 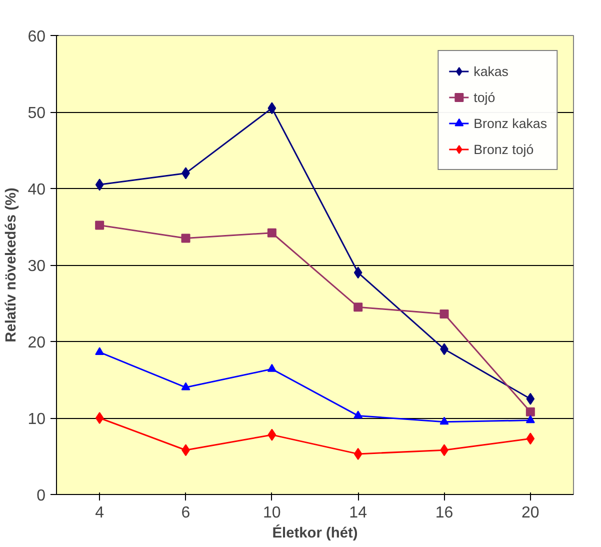 What do you see at coordinates (37, 266) in the screenshot?
I see `y-tick-label: 30` at bounding box center [37, 266].